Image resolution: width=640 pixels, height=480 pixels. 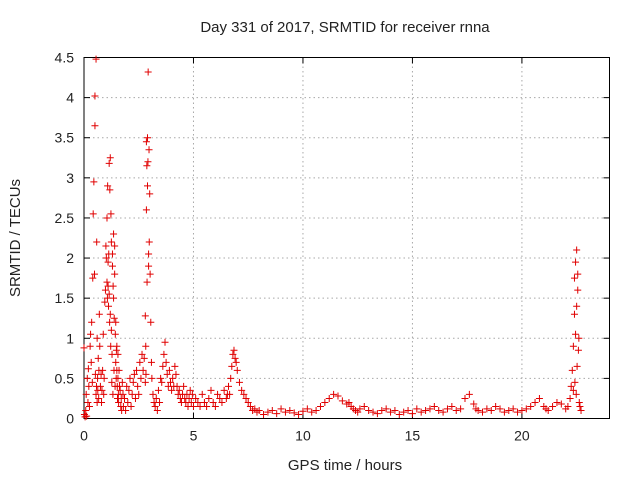 What do you see at coordinates (65, 138) in the screenshot?
I see `y-tick-label: 3.5` at bounding box center [65, 138].